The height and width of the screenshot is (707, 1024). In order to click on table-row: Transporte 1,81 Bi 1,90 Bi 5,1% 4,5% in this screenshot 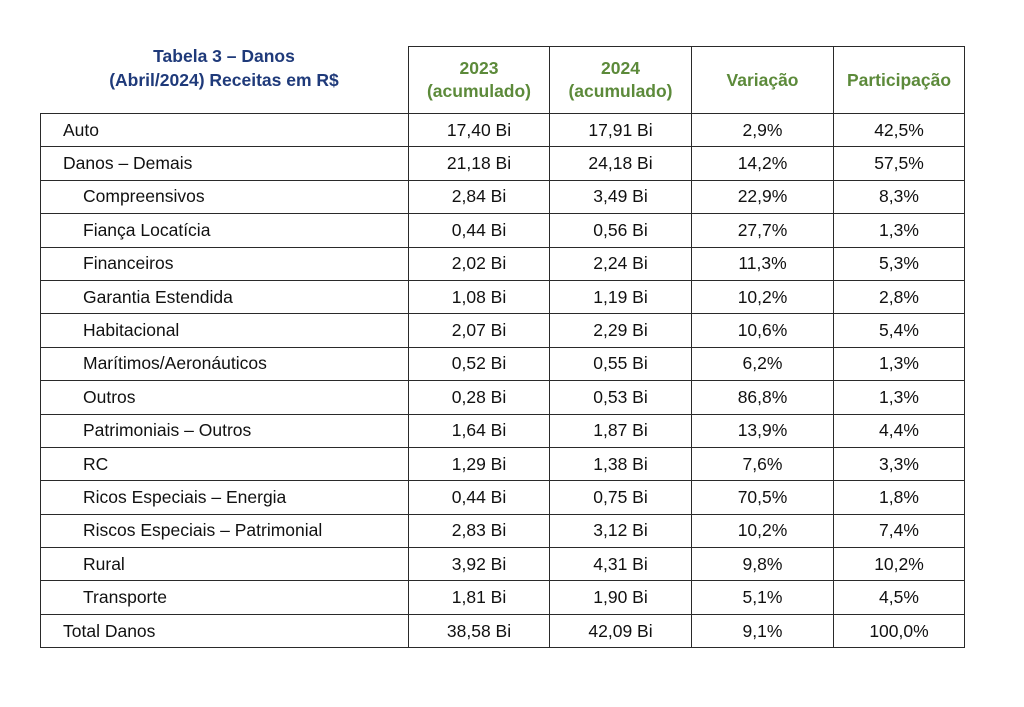, I will do `click(502, 597)`.